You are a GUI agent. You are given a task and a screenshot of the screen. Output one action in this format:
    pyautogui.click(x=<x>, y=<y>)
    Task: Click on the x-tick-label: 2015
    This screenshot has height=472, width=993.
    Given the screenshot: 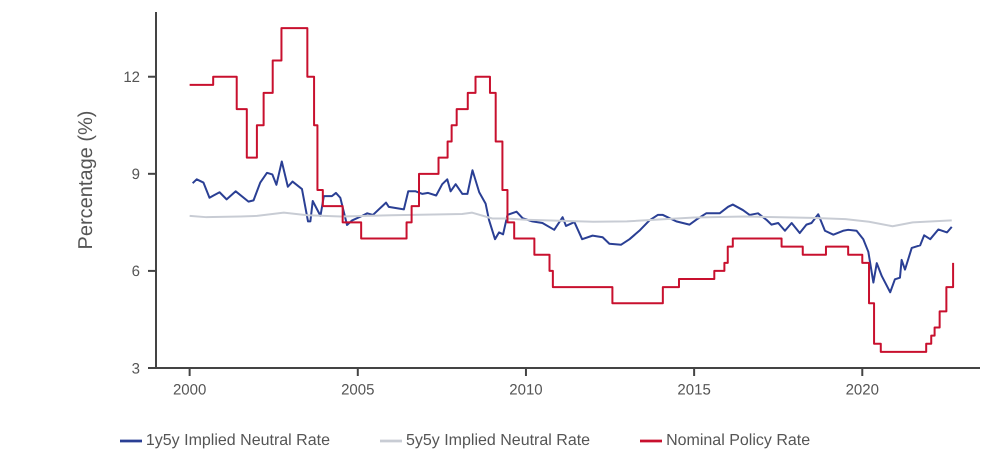 What is the action you would take?
    pyautogui.click(x=694, y=390)
    